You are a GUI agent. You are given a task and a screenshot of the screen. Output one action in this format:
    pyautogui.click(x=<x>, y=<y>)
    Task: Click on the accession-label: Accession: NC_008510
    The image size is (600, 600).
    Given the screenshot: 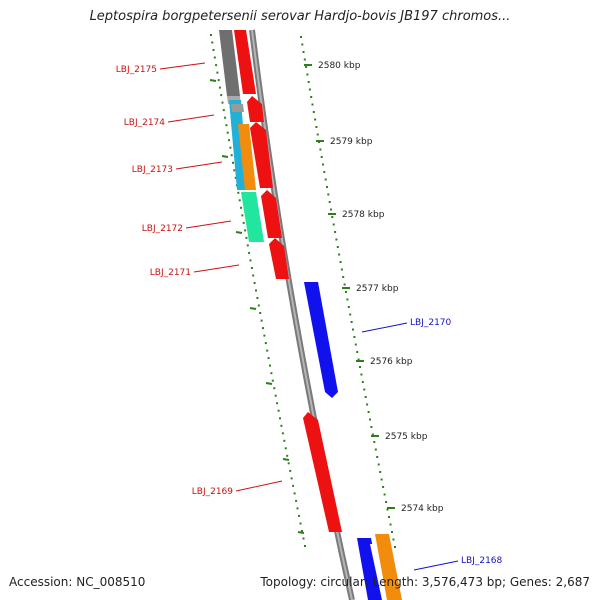 What is the action you would take?
    pyautogui.click(x=77, y=582)
    